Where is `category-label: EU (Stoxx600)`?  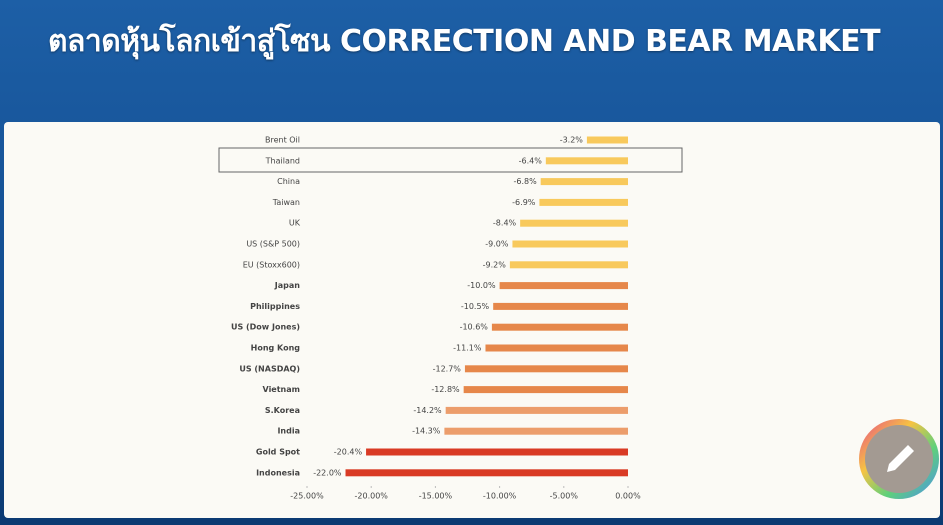
category-label: EU (Stoxx600) is located at coordinates (271, 264).